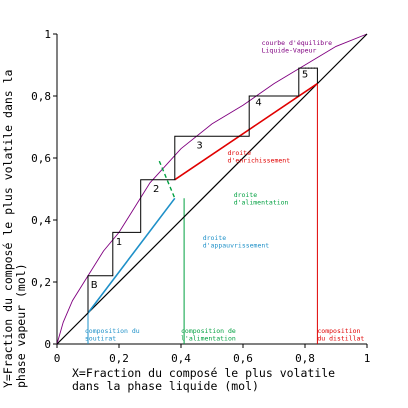 This screenshot has width=408, height=408. Describe the element at coordinates (338, 331) in the screenshot. I see `annotation-text: composition` at that location.